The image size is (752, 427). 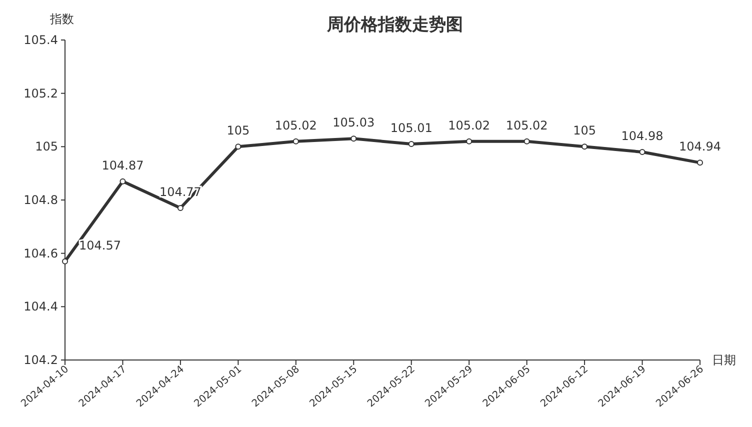 I want to click on data-label: 105.01, so click(x=411, y=128).